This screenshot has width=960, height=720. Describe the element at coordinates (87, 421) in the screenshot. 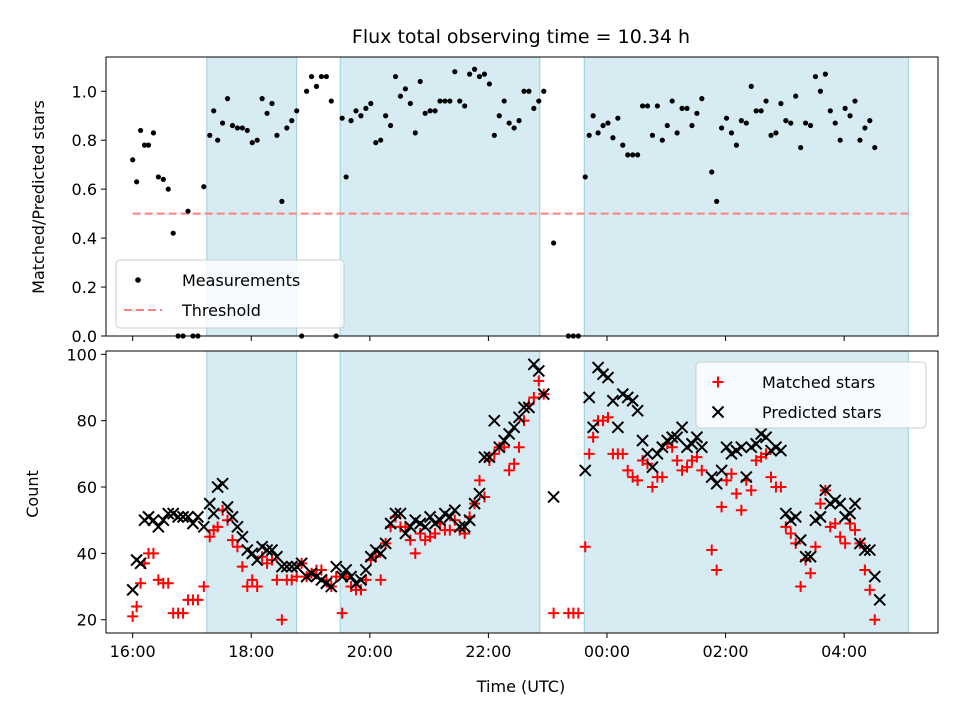

I see `y-tick-label: 80` at that location.